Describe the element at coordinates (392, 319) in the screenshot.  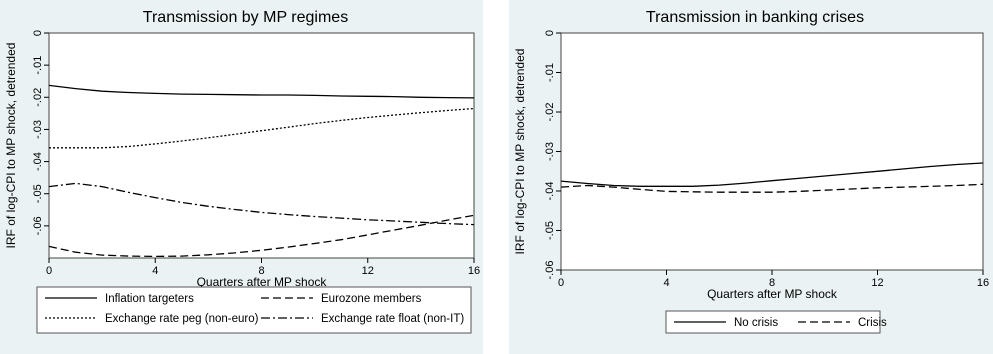
I see `legend-label-3: Exchange rate float (non-IT)` at that location.